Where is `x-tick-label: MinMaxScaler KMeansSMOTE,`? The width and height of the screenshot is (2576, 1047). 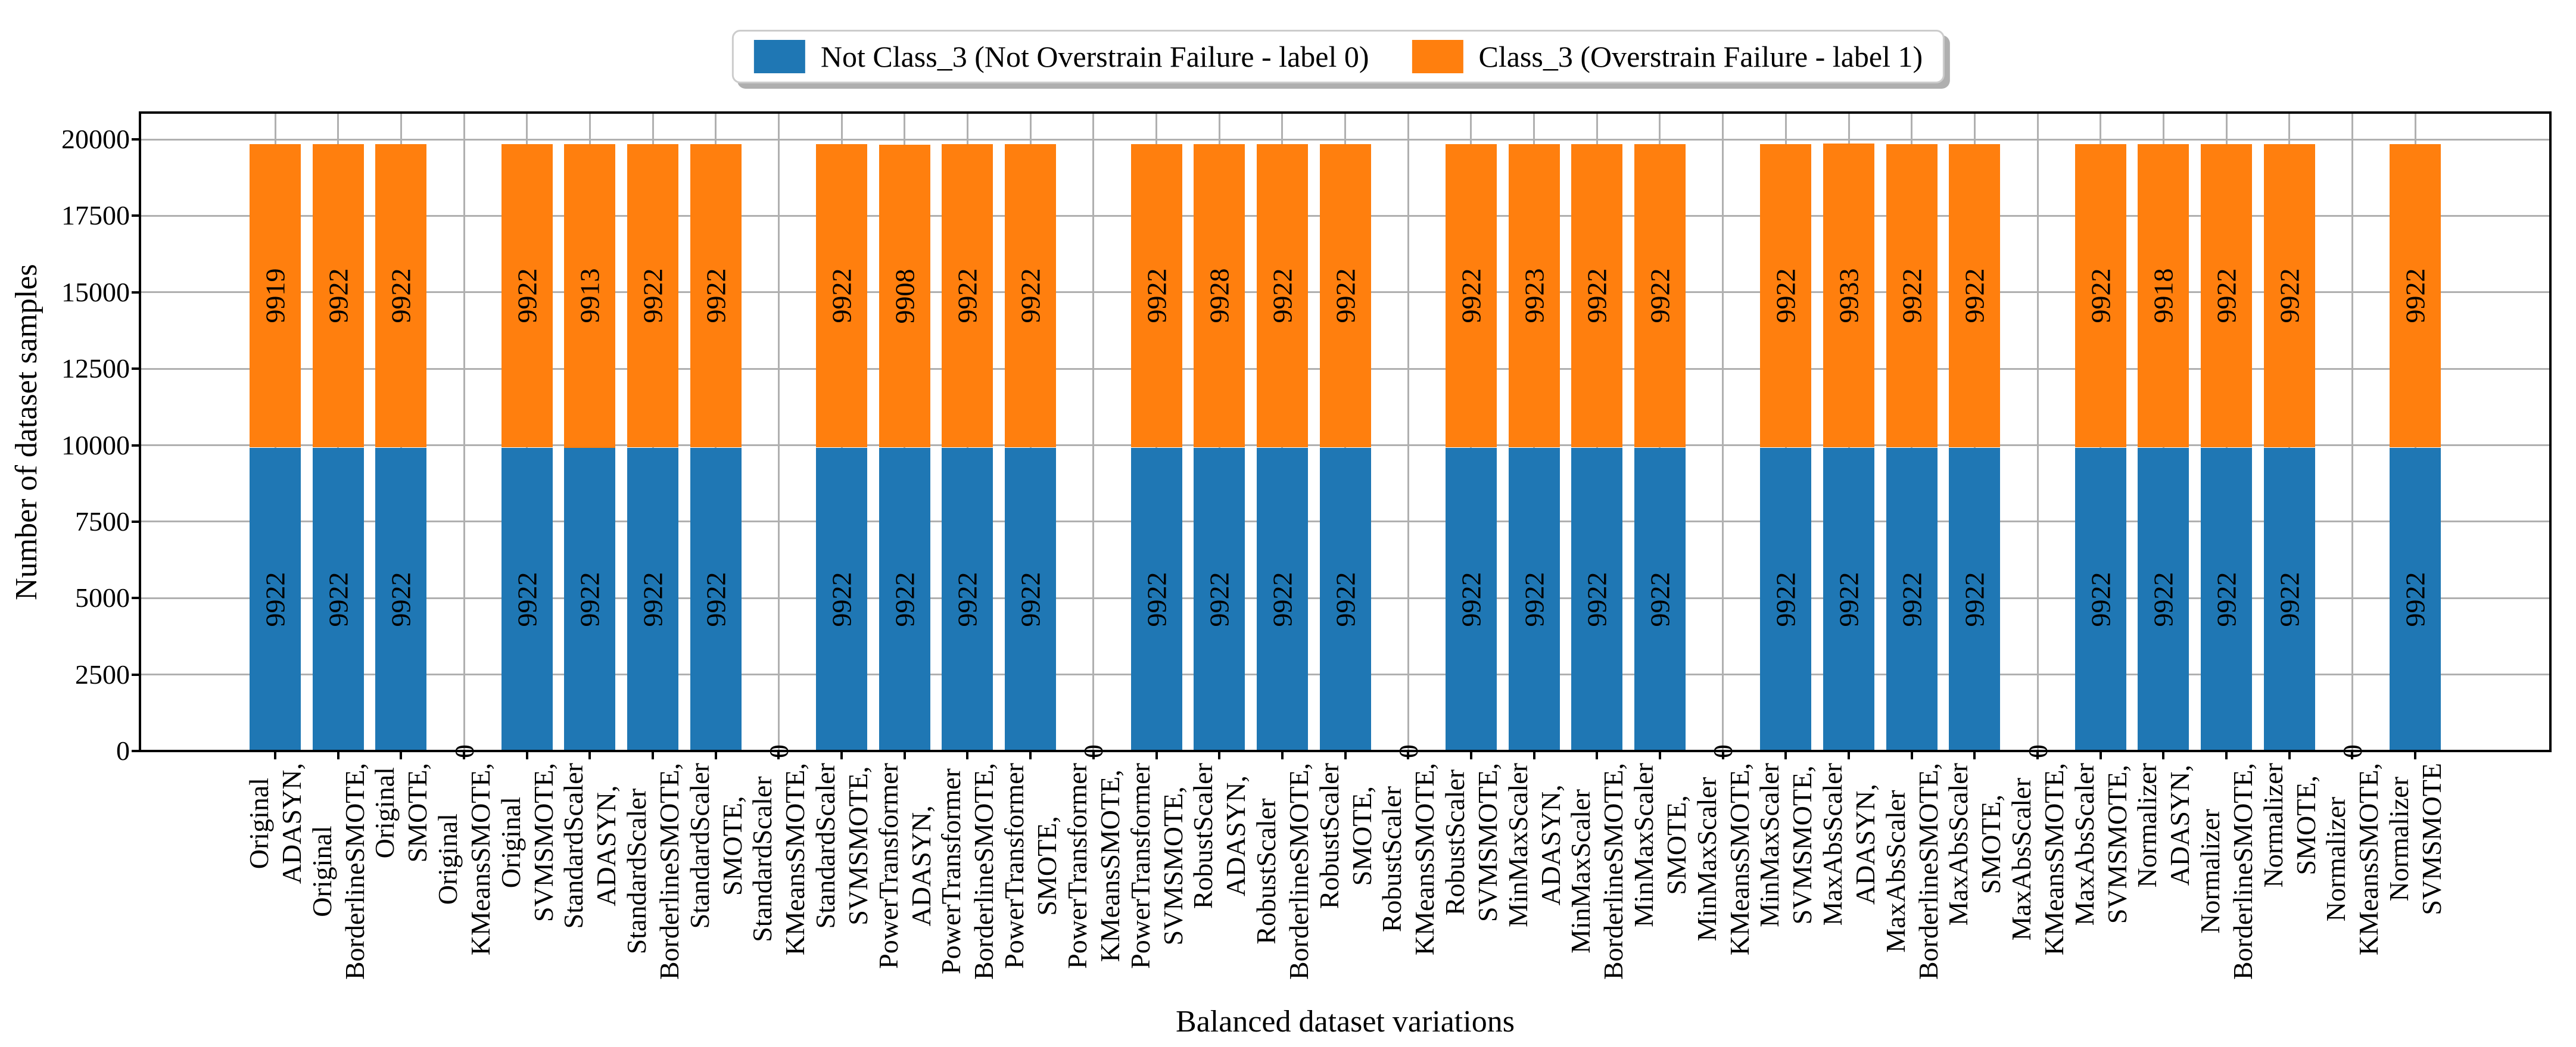
x-tick-label: MinMaxScaler KMeansSMOTE, is located at coordinates (1723, 859).